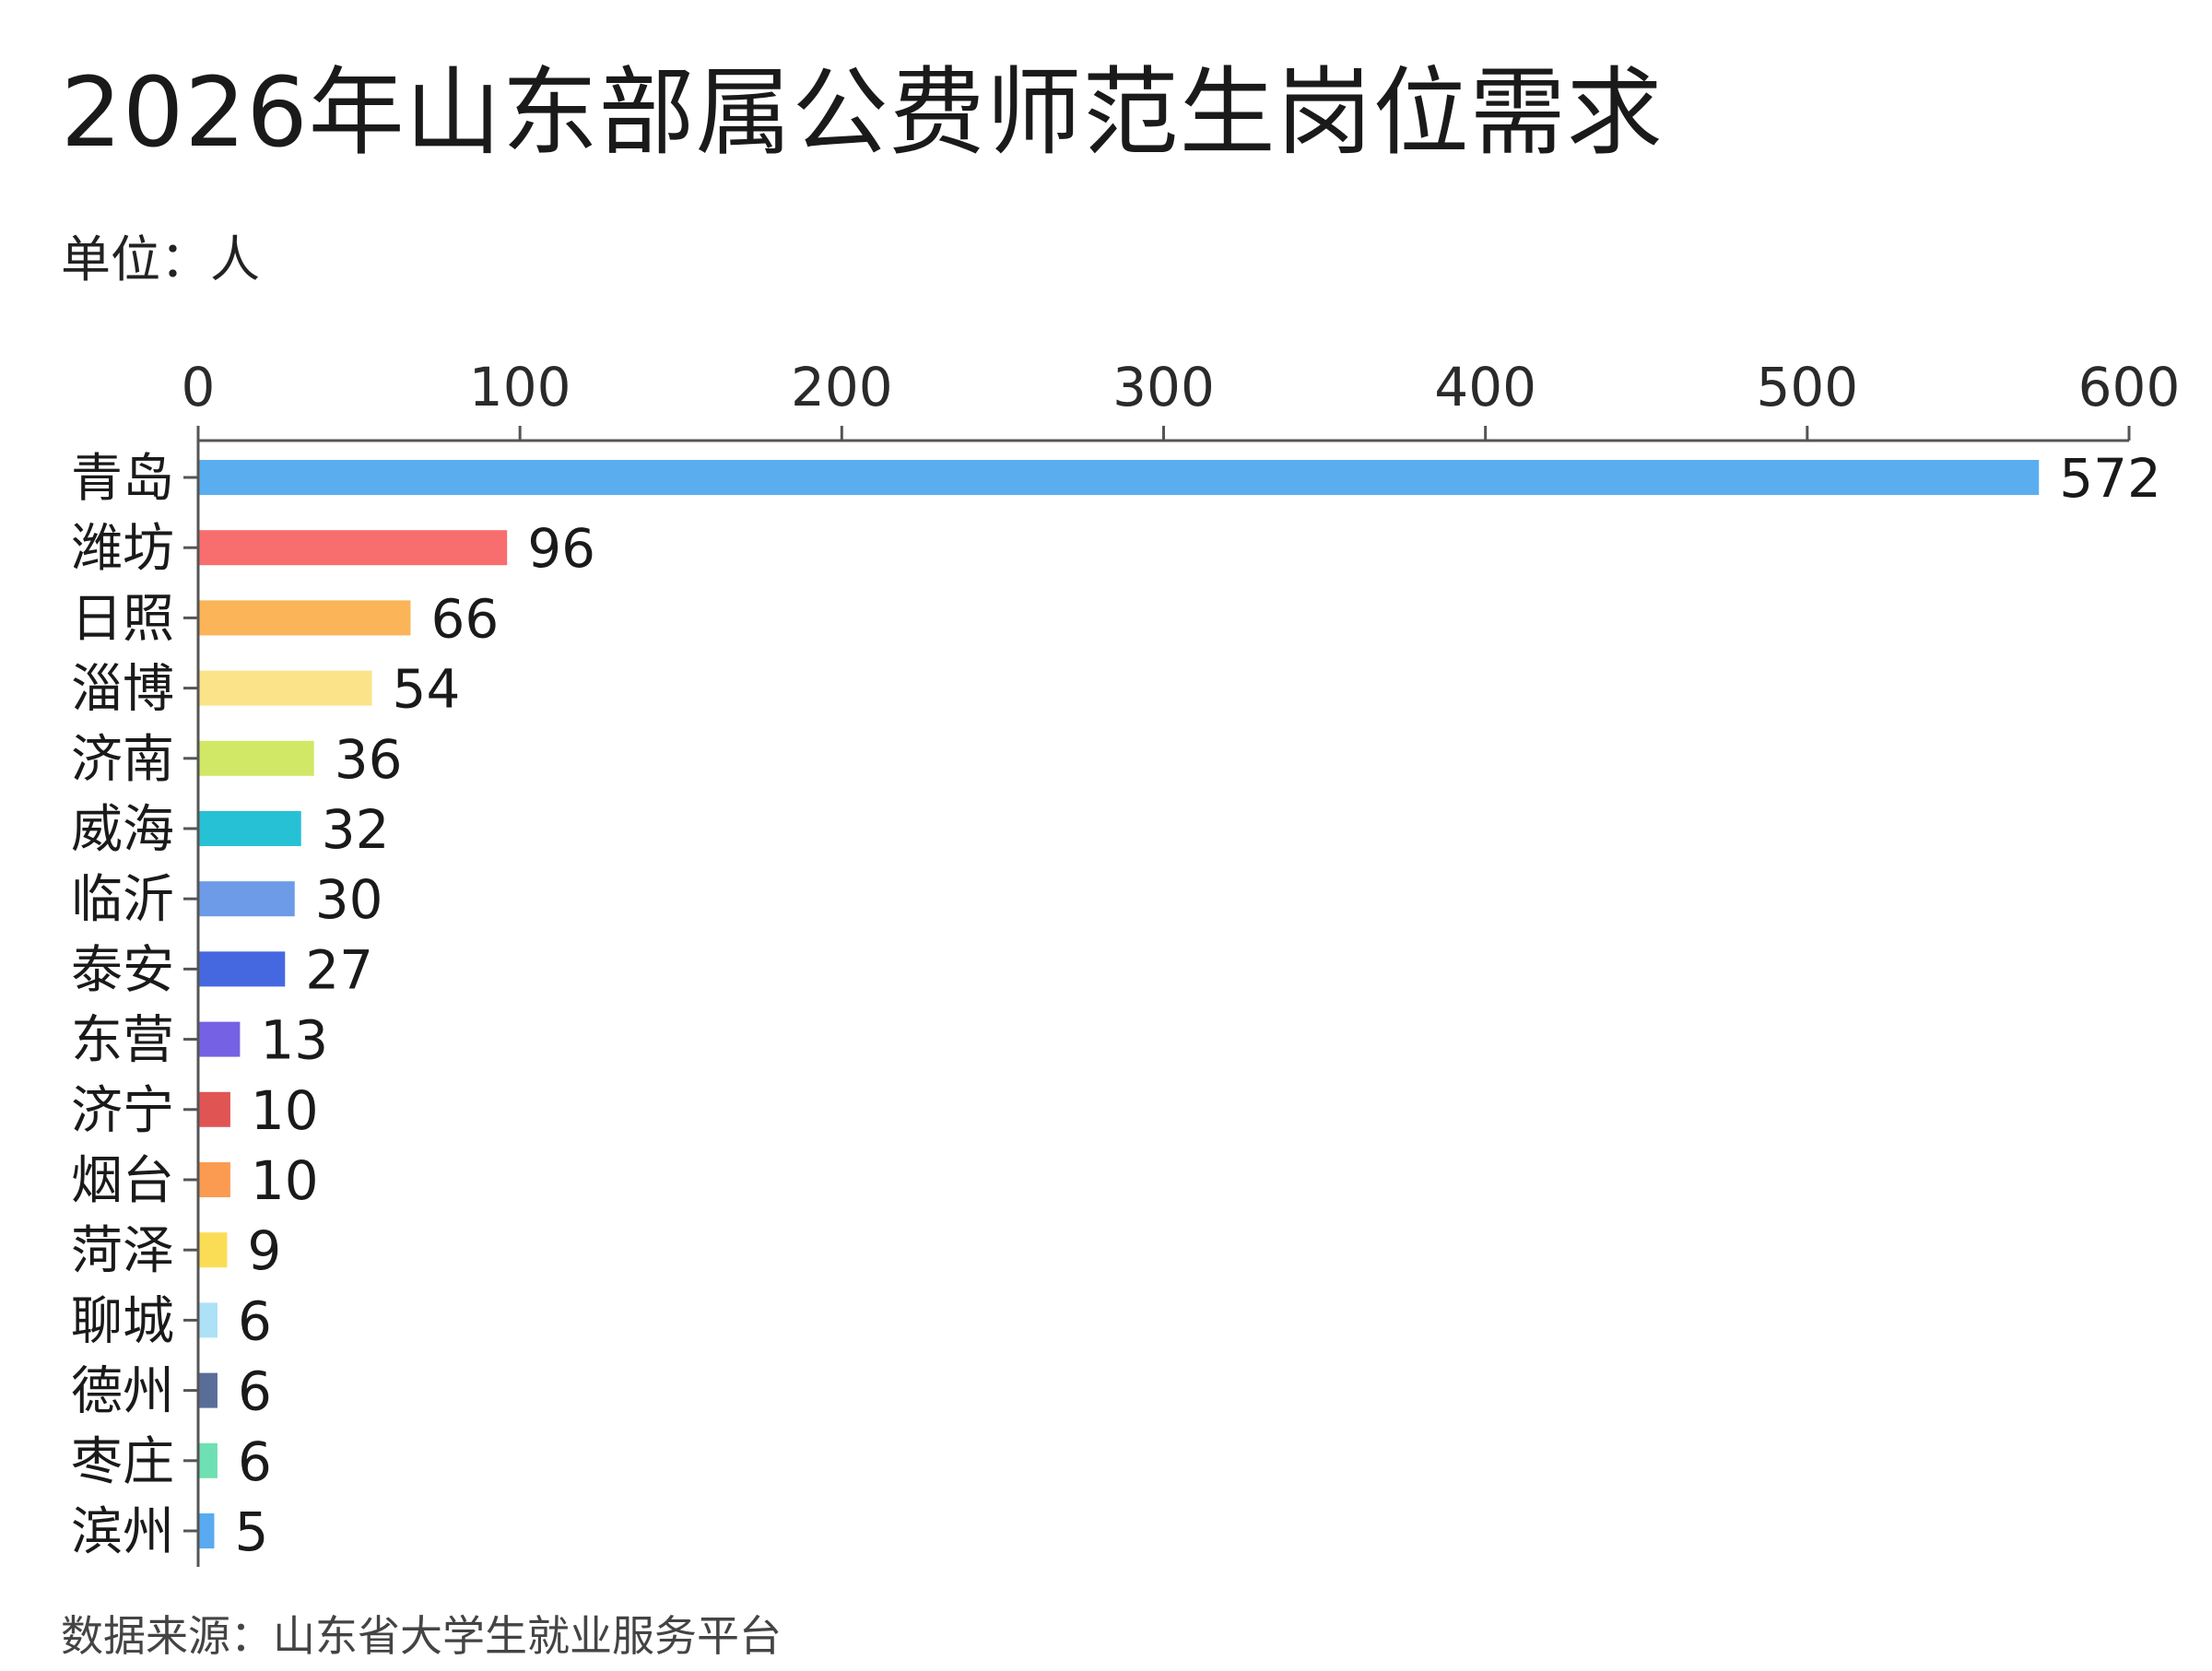 Image resolution: width=2212 pixels, height=1671 pixels. What do you see at coordinates (122, 1111) in the screenshot?
I see `category-label: 济宁` at bounding box center [122, 1111].